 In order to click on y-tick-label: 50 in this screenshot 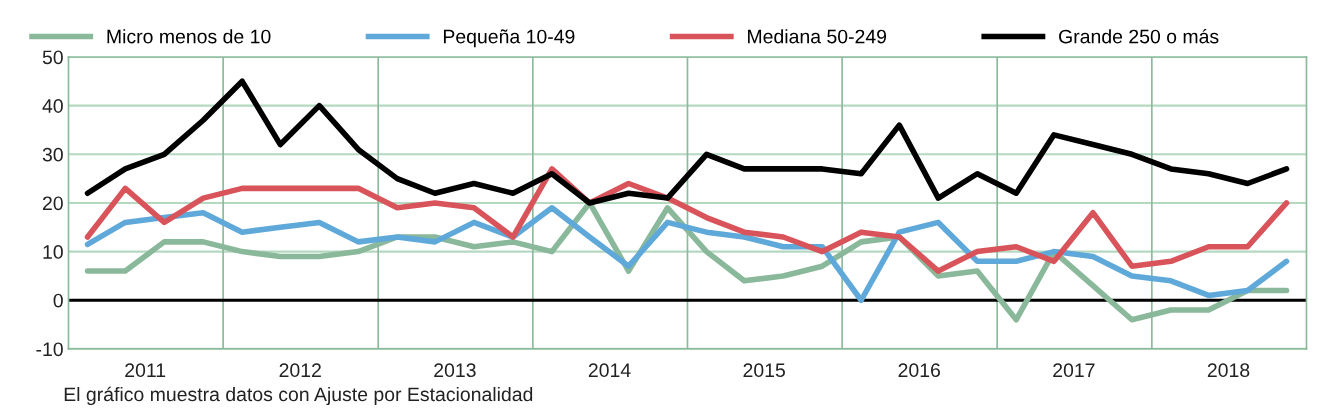, I will do `click(52, 57)`.